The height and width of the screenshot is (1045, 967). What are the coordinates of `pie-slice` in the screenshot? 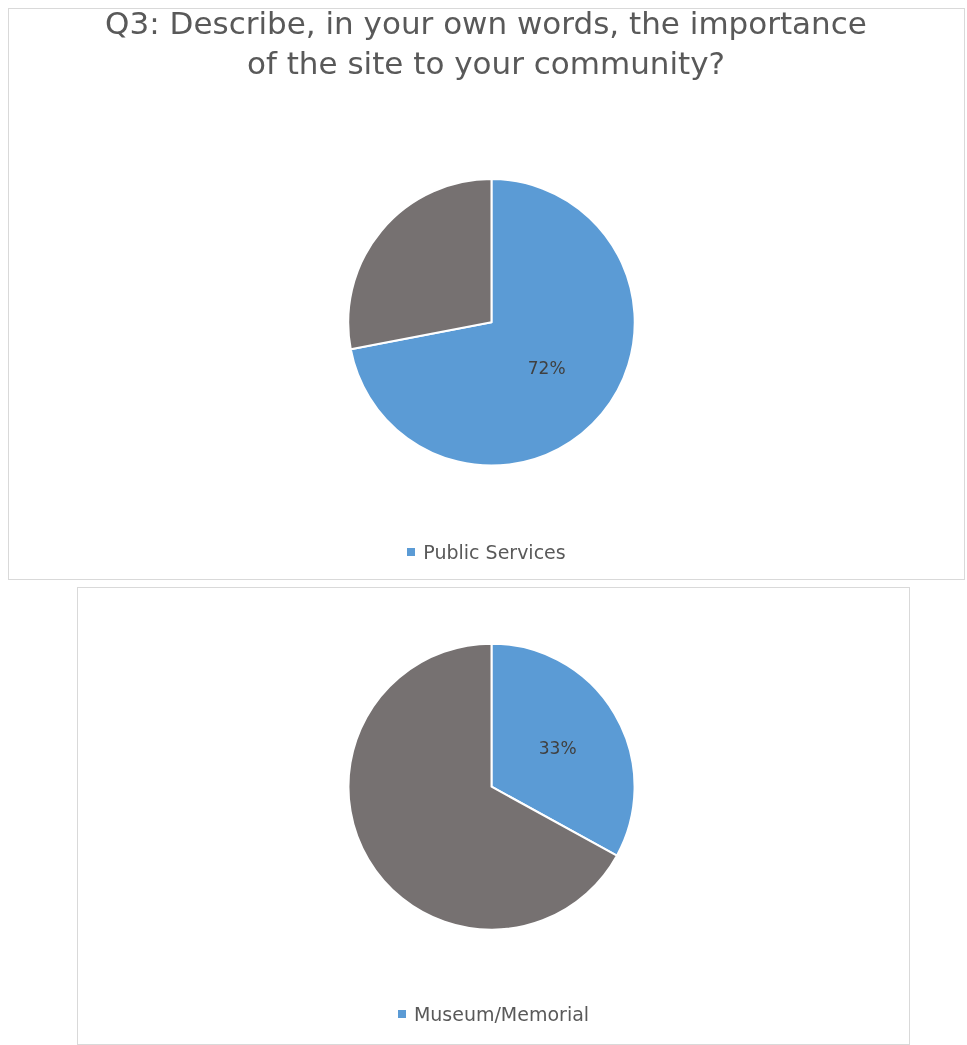 It's located at (492, 322).